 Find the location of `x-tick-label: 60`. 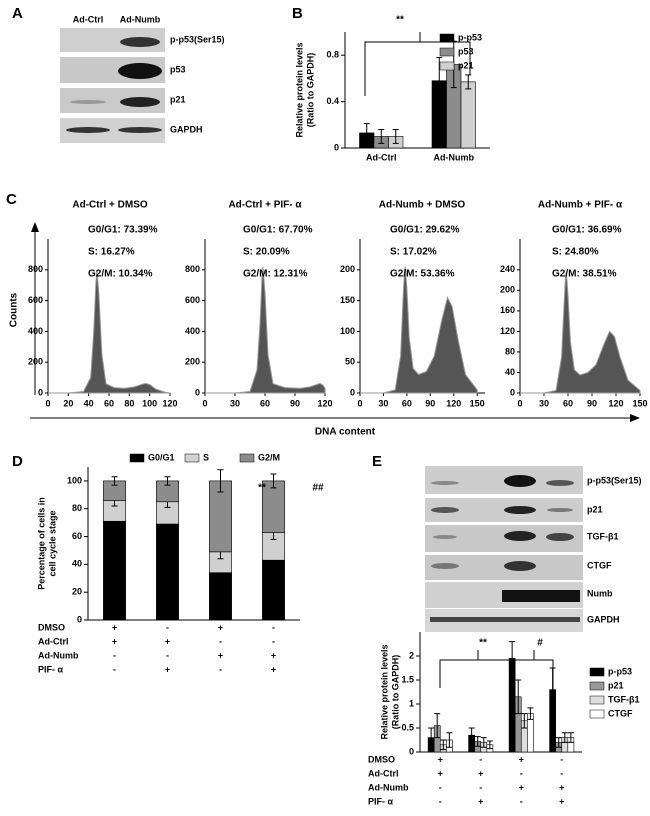

x-tick-label: 60 is located at coordinates (568, 403).